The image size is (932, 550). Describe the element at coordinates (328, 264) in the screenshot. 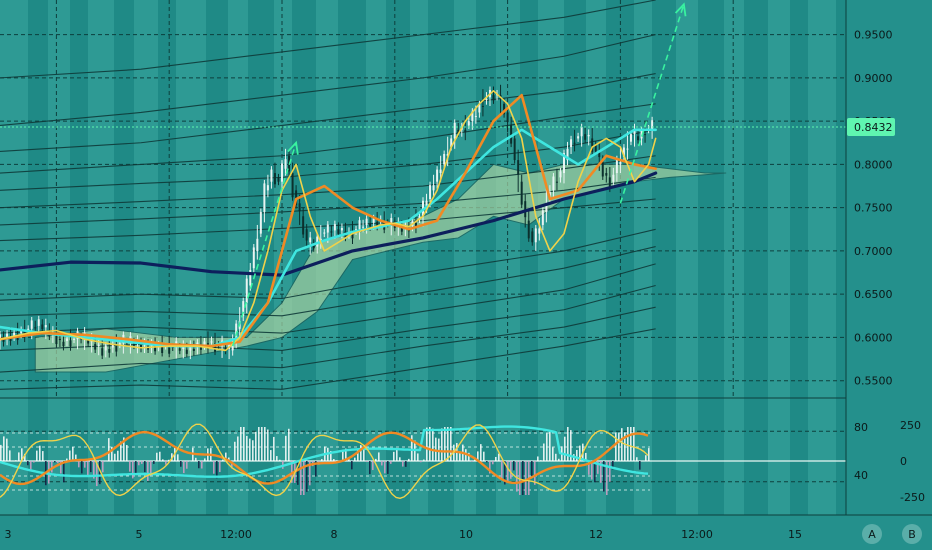

I see `envelope-lower` at that location.